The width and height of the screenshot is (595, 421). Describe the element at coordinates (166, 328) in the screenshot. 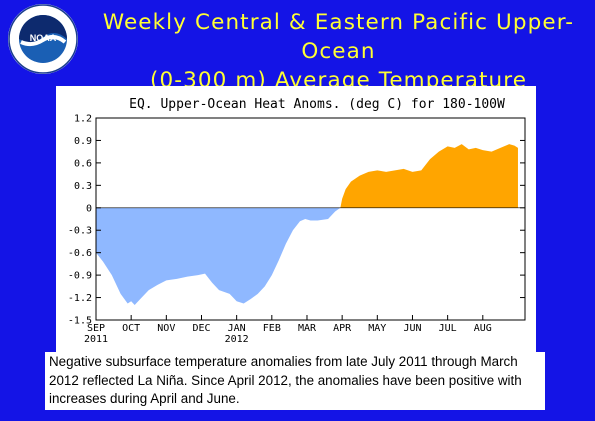

I see `x-tick-label: NOV` at that location.